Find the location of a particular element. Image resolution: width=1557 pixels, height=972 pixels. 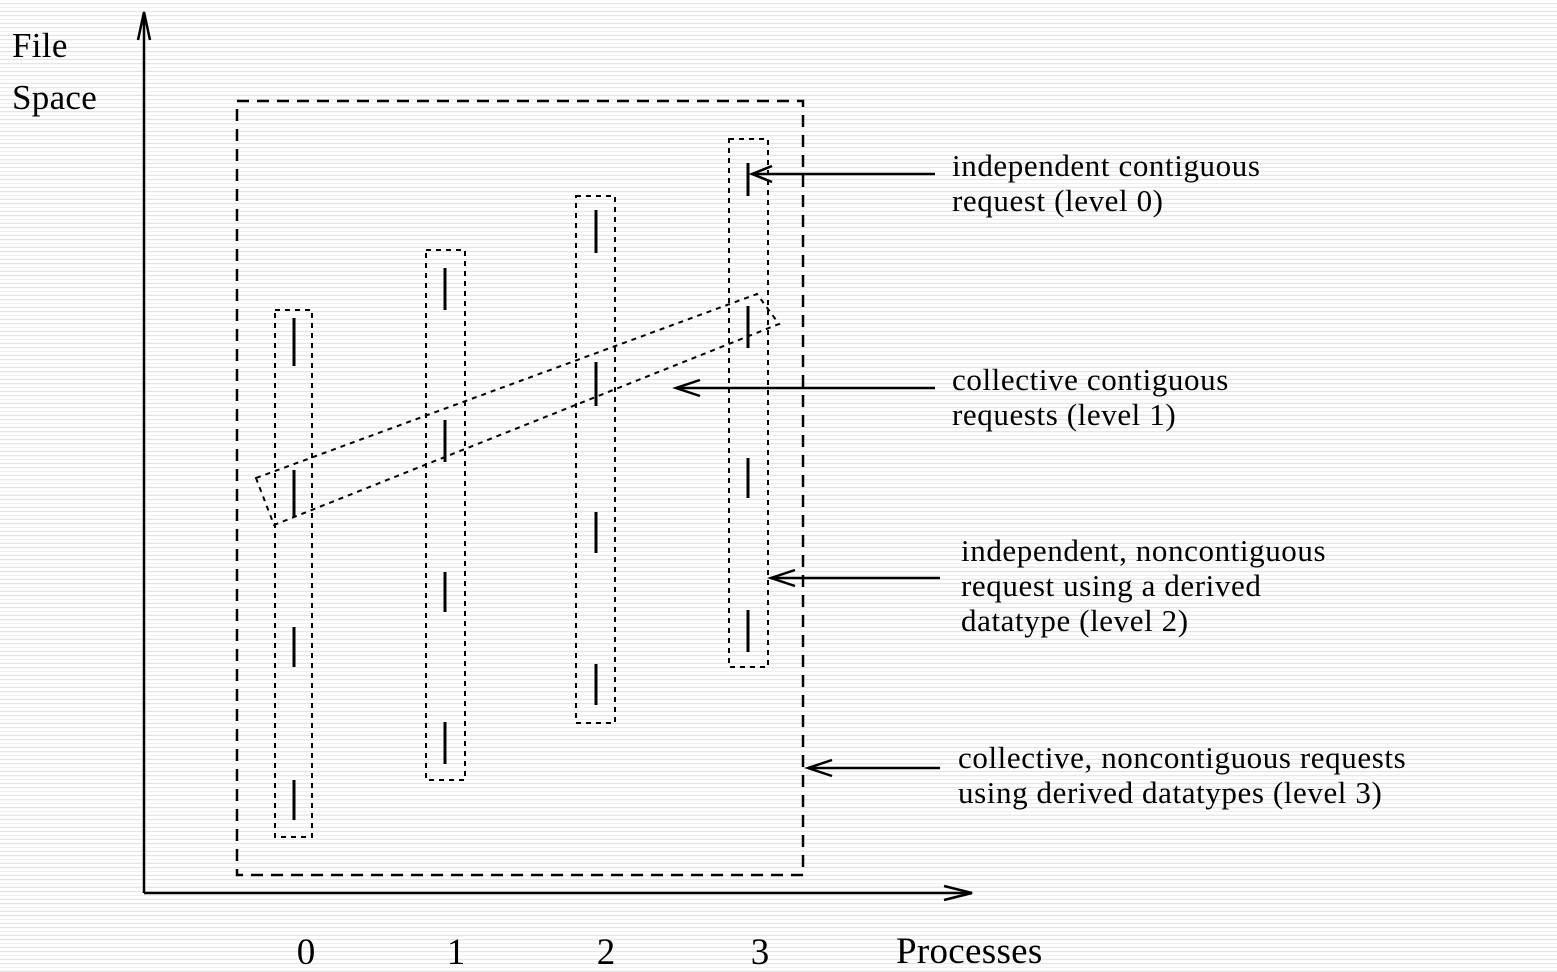

y-axis-arrowhead is located at coordinates (144, 26).